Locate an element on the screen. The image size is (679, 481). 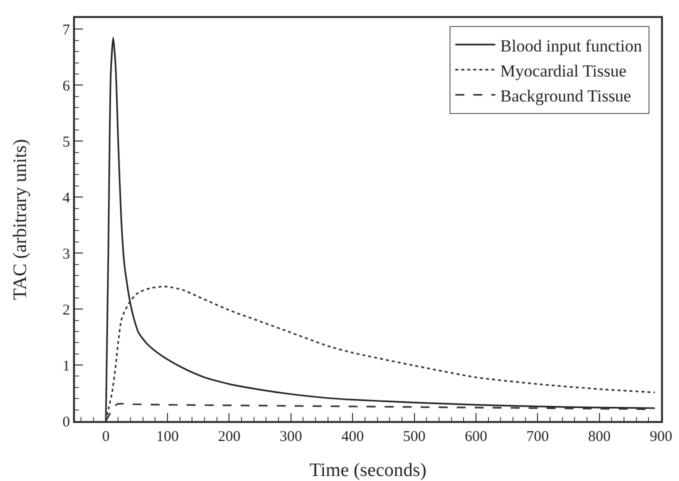
y-tick-label: 4 is located at coordinates (66, 198).